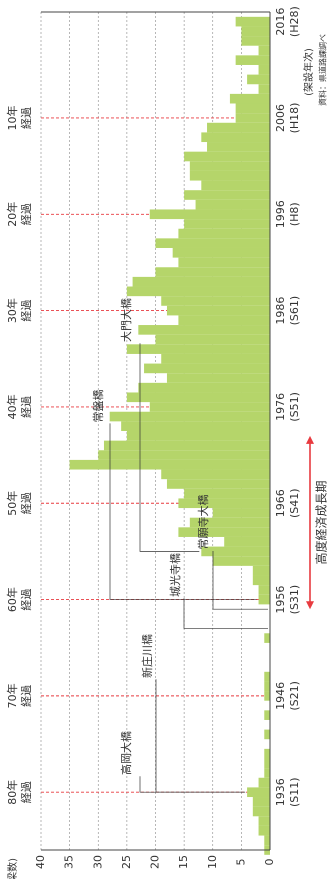  What do you see at coordinates (267, 763) in the screenshot?
I see `bar-1939` at bounding box center [267, 763].